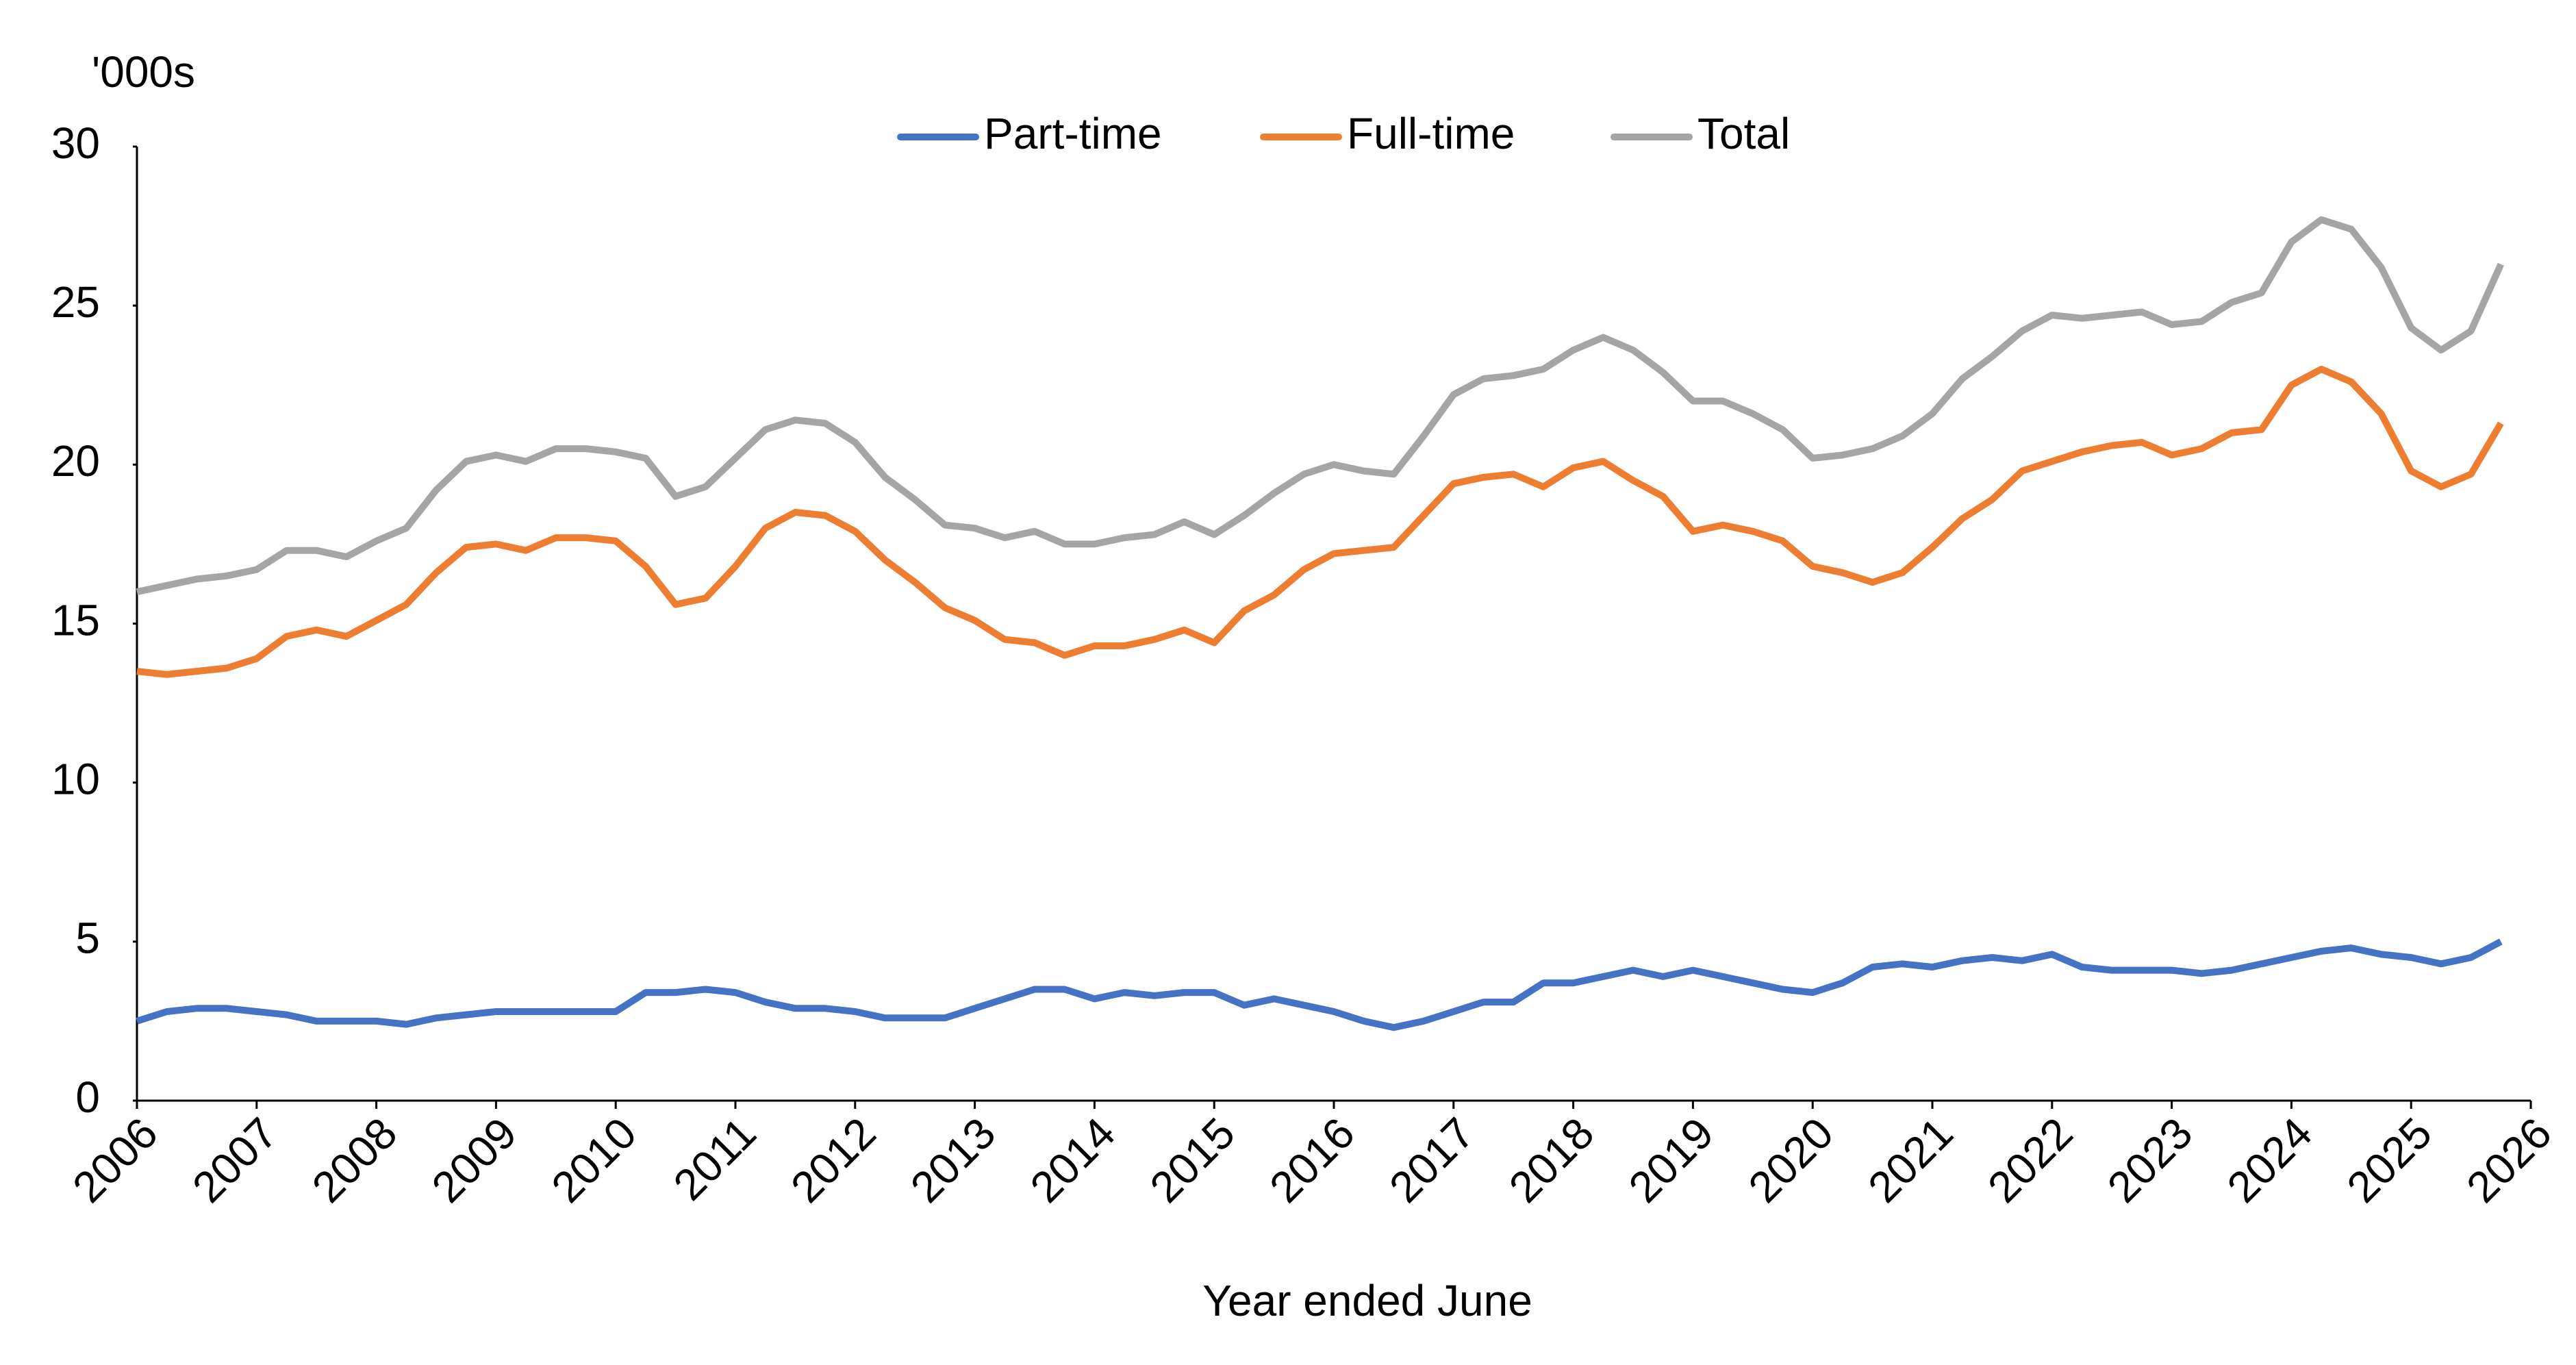  Describe the element at coordinates (75, 302) in the screenshot. I see `y-tick-label: 25` at that location.